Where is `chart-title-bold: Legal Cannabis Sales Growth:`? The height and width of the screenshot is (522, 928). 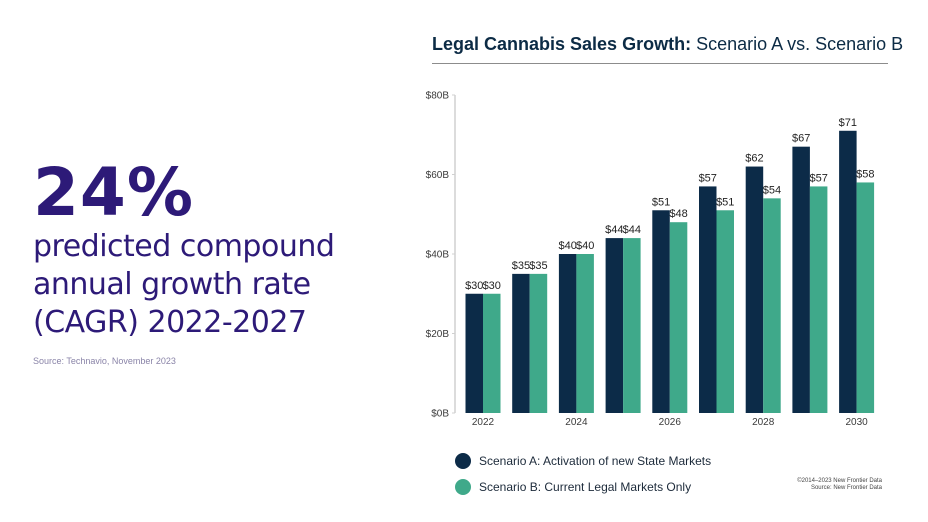 chart-title-bold: Legal Cannabis Sales Growth: is located at coordinates (562, 44).